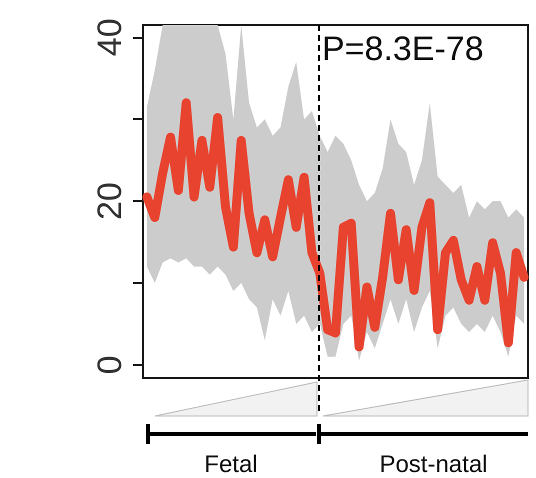  What do you see at coordinates (433, 464) in the screenshot?
I see `text: Post-natal` at bounding box center [433, 464].